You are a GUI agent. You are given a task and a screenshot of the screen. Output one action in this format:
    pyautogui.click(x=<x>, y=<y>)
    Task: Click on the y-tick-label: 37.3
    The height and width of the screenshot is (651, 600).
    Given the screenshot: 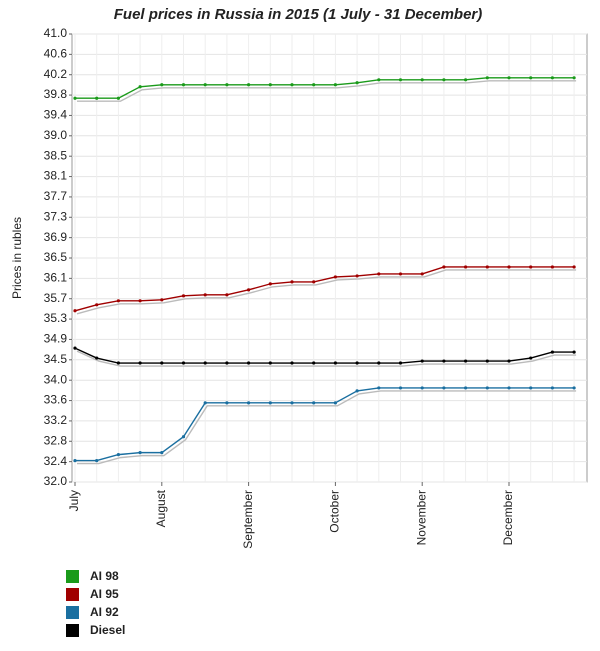 What is the action you would take?
    pyautogui.click(x=56, y=216)
    